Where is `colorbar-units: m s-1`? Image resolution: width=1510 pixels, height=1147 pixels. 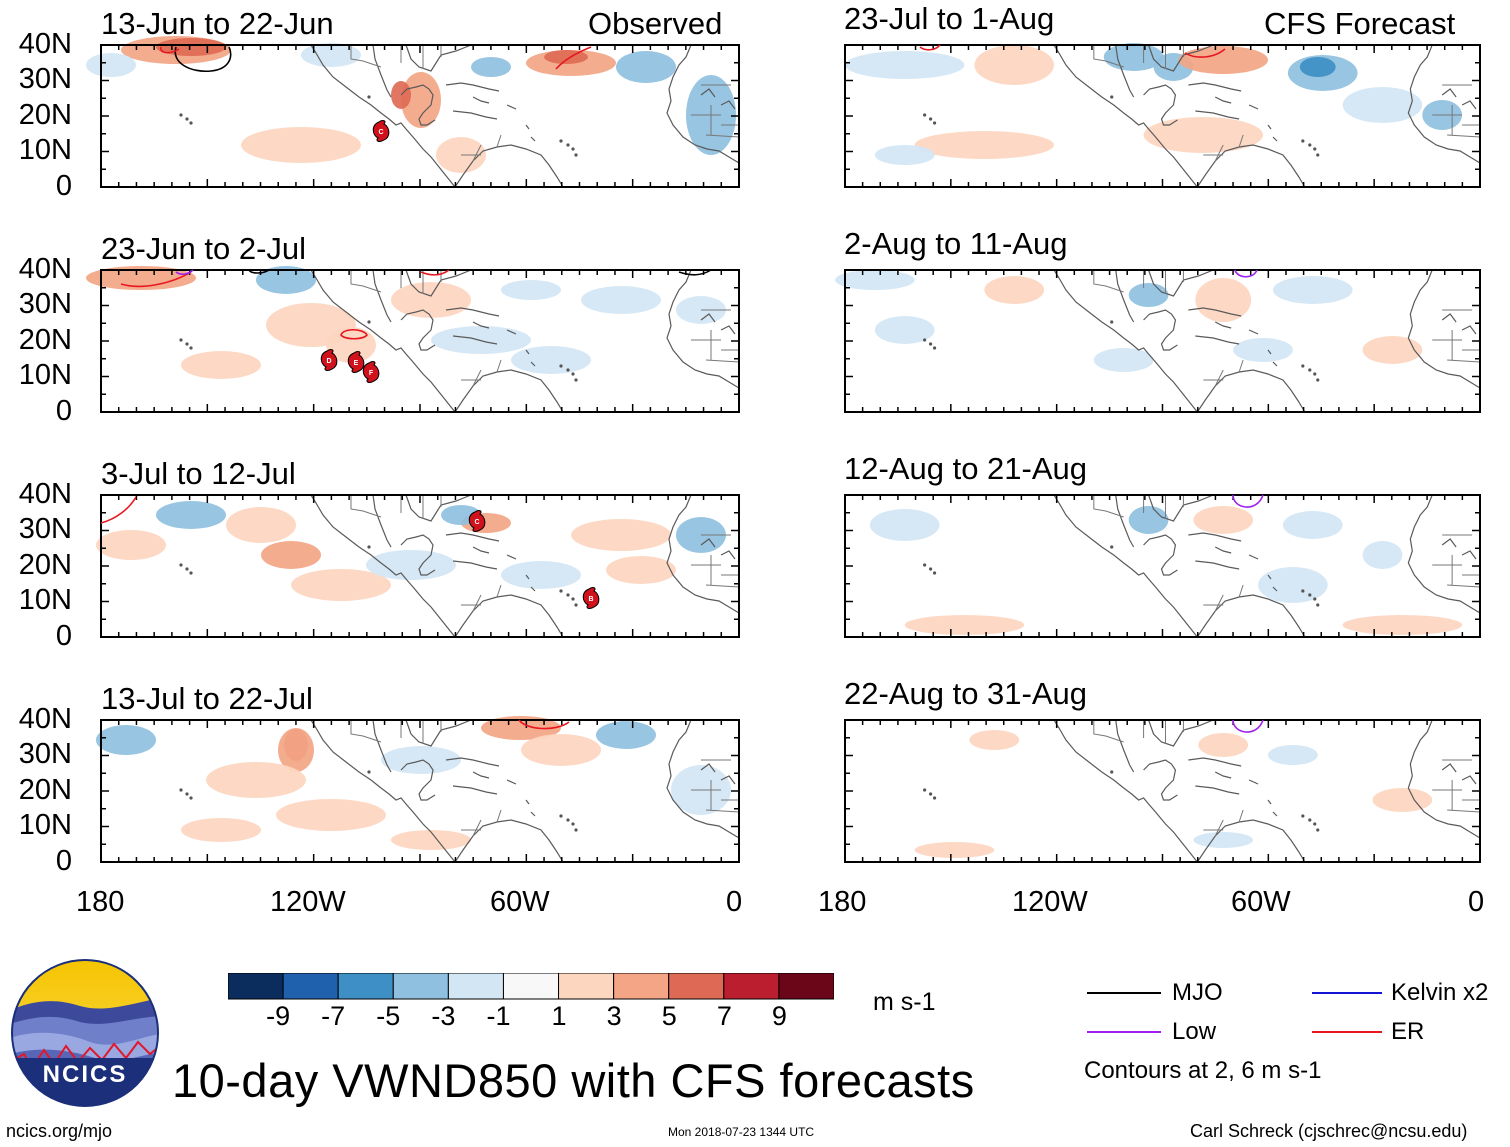 colorbar-units: m s-1 is located at coordinates (904, 1002).